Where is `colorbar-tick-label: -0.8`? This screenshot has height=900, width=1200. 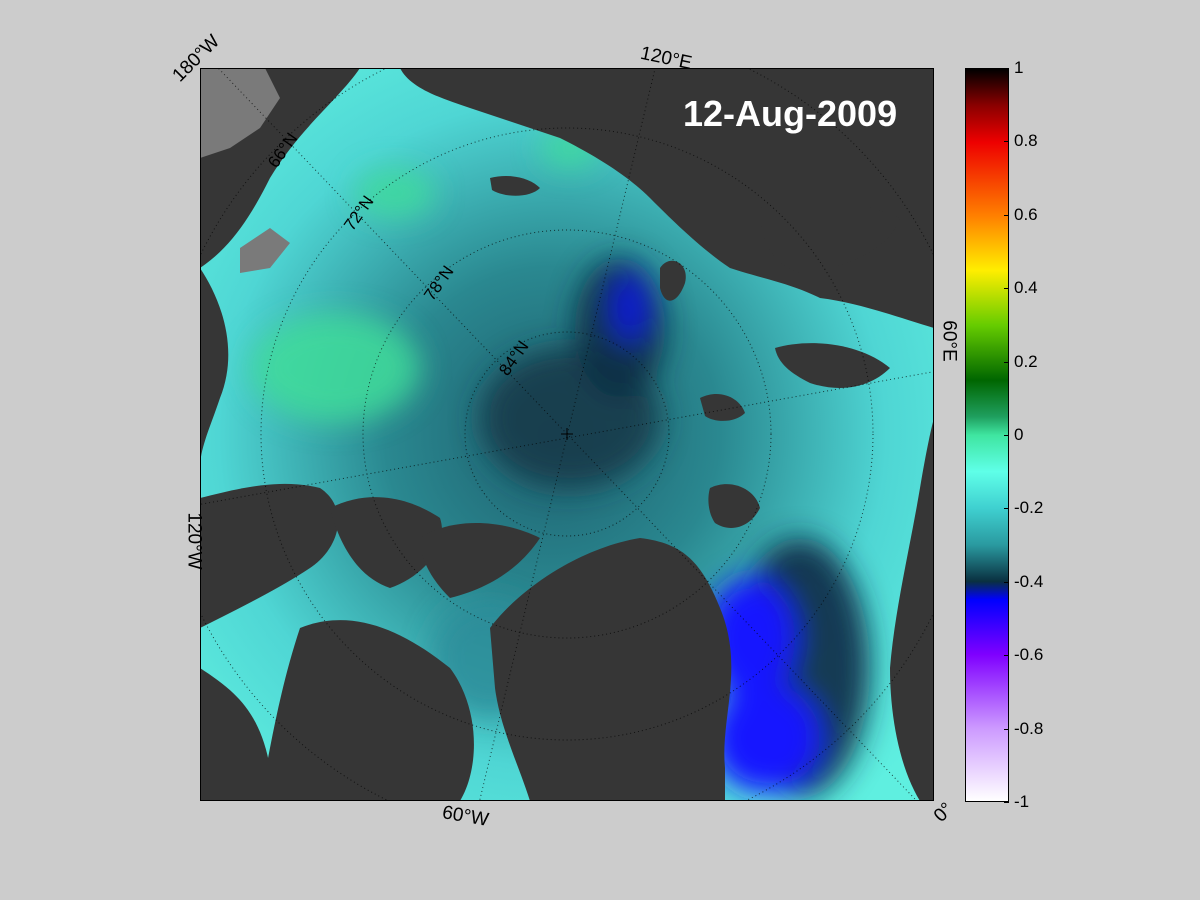
colorbar-tick-label: -0.8 is located at coordinates (1029, 728).